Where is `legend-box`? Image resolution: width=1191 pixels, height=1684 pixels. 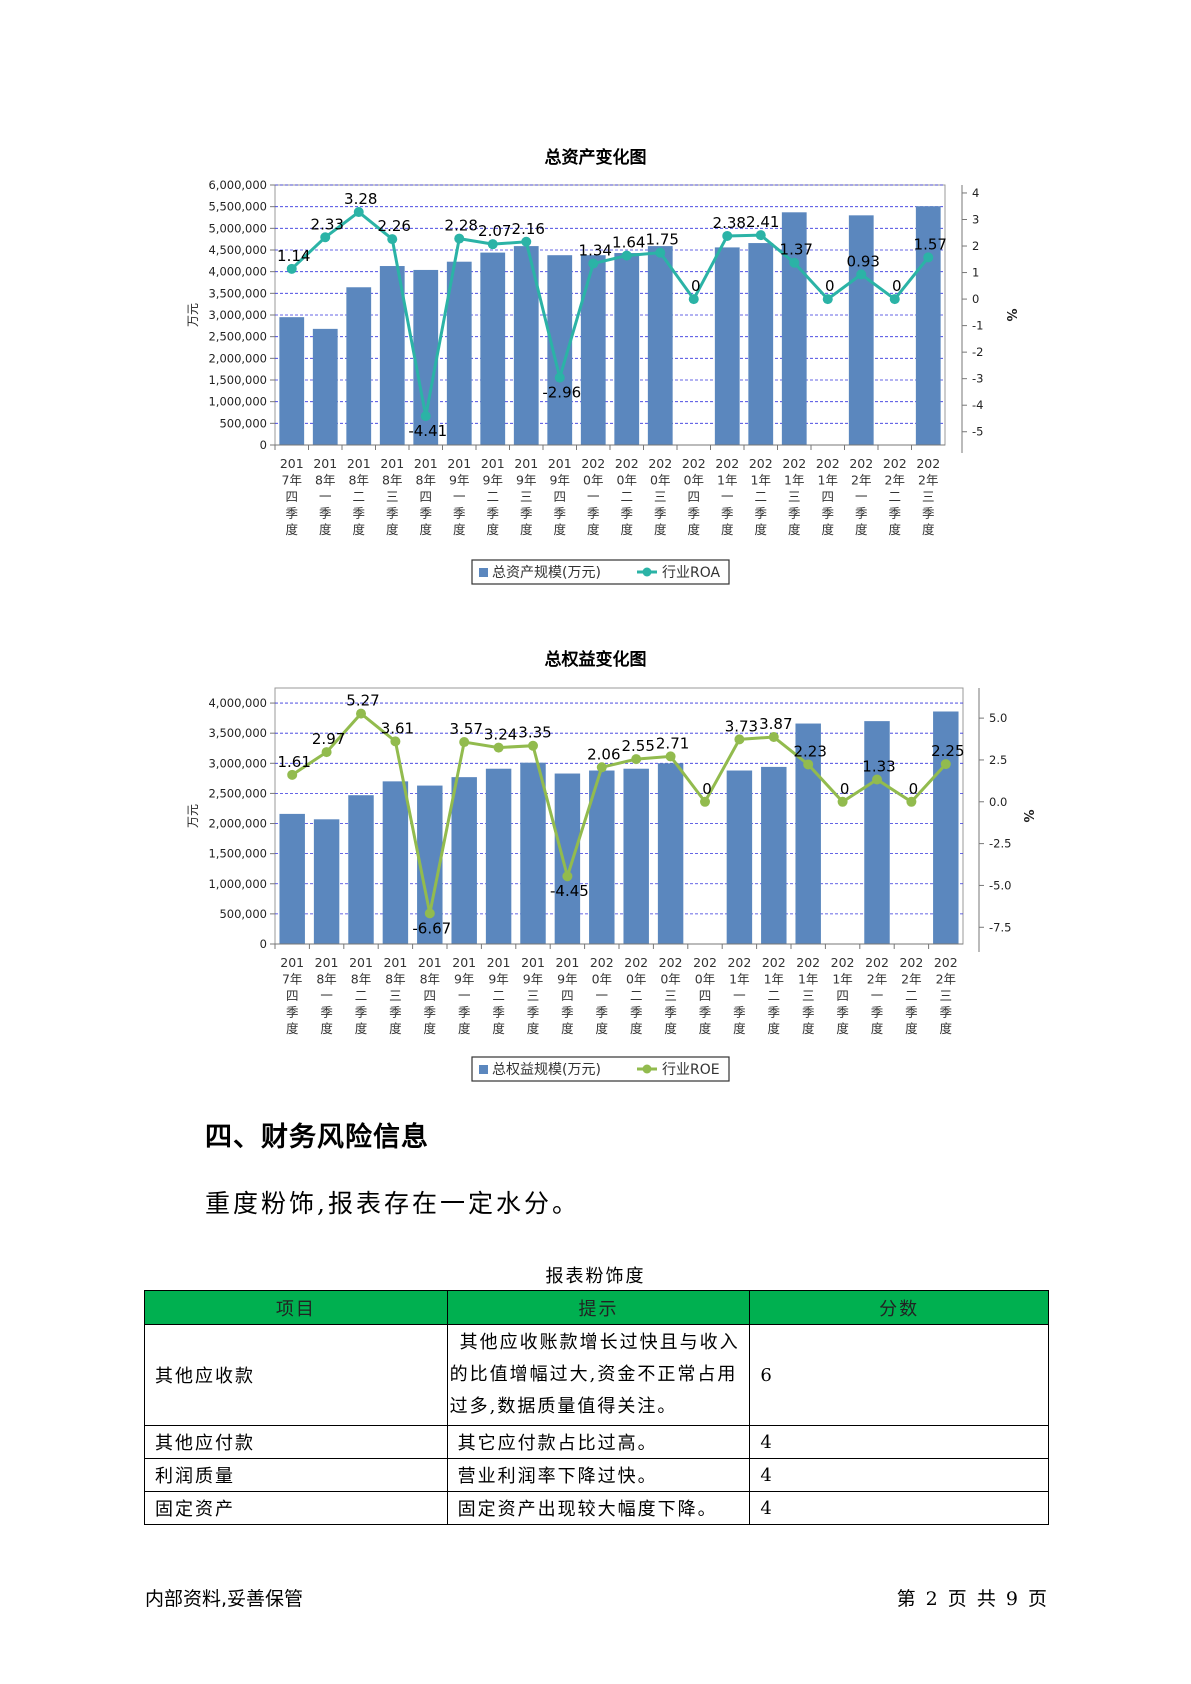
legend-box is located at coordinates (600, 572).